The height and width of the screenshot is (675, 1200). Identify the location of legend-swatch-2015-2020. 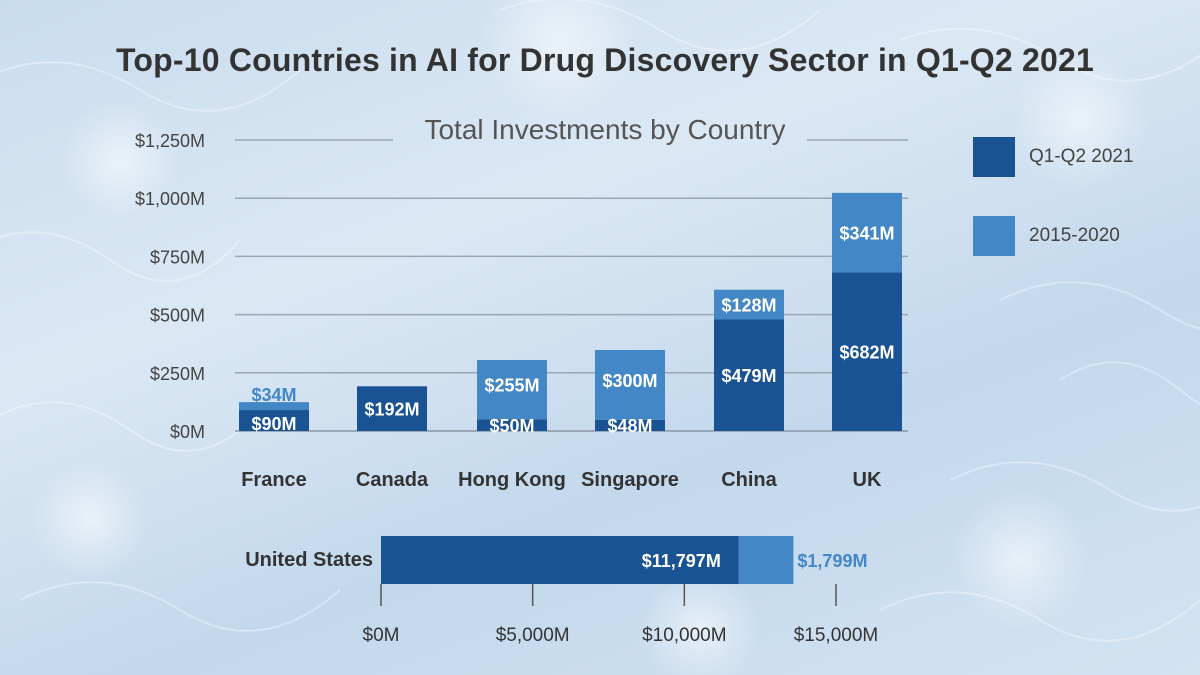
(994, 236).